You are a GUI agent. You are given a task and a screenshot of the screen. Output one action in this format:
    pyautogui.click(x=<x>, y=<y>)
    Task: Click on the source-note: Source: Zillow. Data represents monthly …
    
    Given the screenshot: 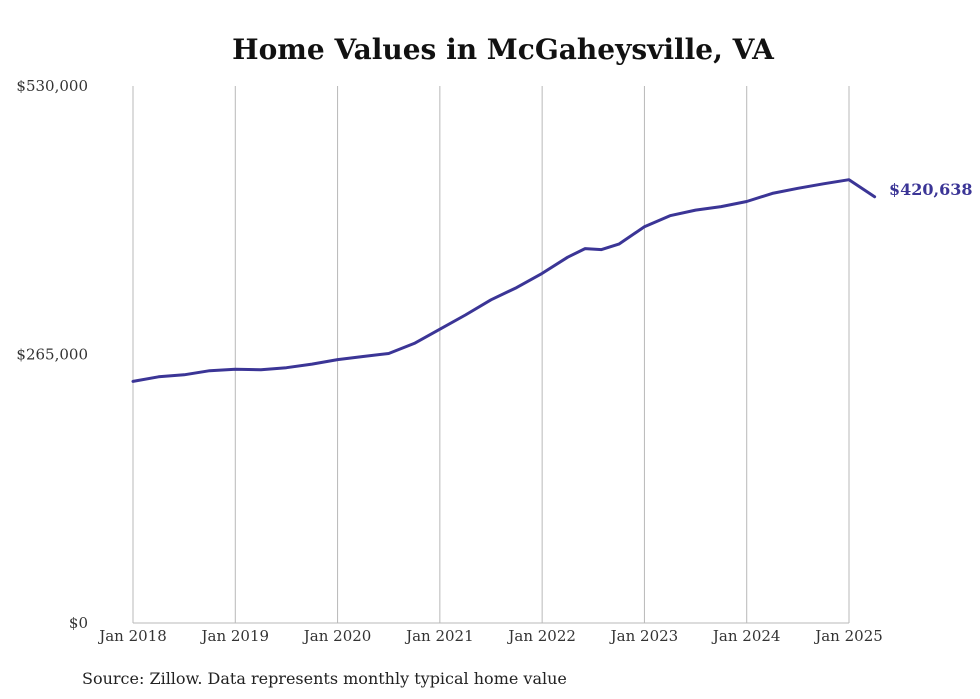 What is the action you would take?
    pyautogui.click(x=324, y=678)
    